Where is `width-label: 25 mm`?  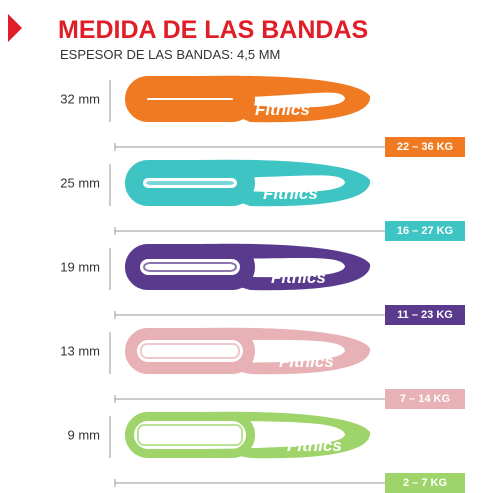 width-label: 25 mm is located at coordinates (80, 182).